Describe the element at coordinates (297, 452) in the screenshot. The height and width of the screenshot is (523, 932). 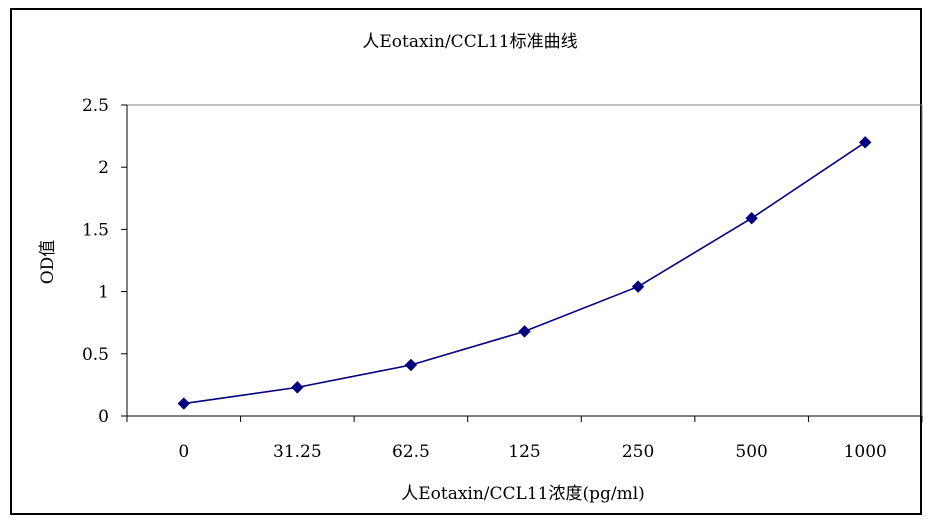
I see `x-tick-label: 31.25` at that location.